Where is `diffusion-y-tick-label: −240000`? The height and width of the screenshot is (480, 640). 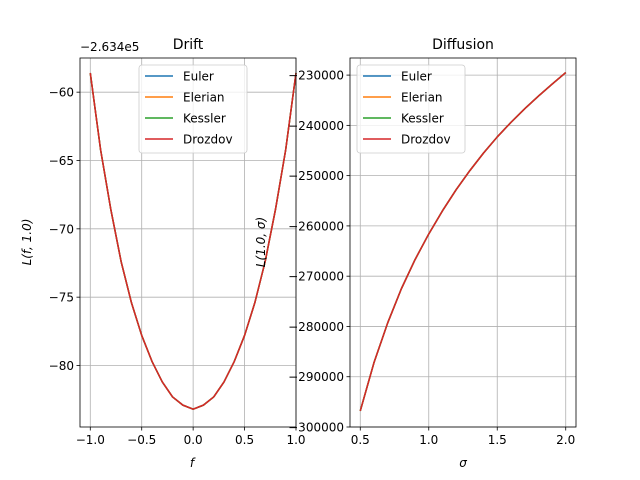
diffusion-y-tick-label: −240000 is located at coordinates (316, 126).